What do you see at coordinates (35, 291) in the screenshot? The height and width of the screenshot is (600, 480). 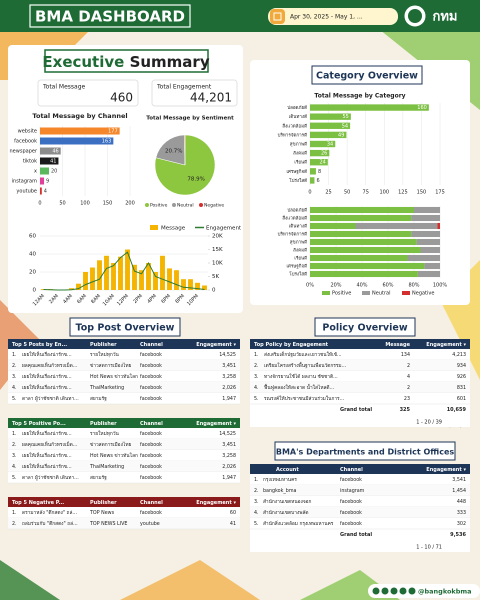 I see `y-tick-label: 0` at bounding box center [35, 291].